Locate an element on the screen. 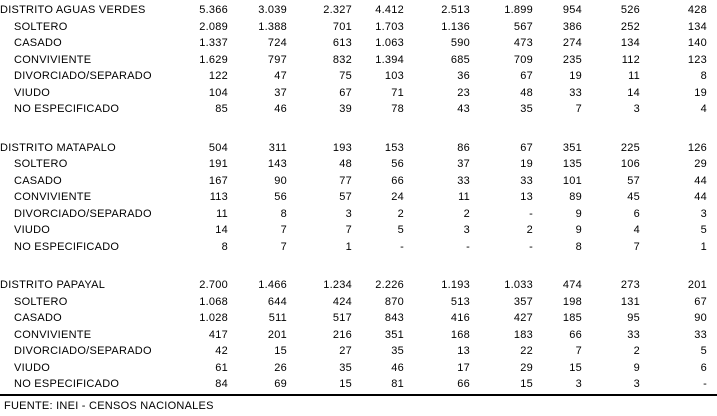 This screenshot has width=717, height=416. value-cell: 67 is located at coordinates (526, 76).